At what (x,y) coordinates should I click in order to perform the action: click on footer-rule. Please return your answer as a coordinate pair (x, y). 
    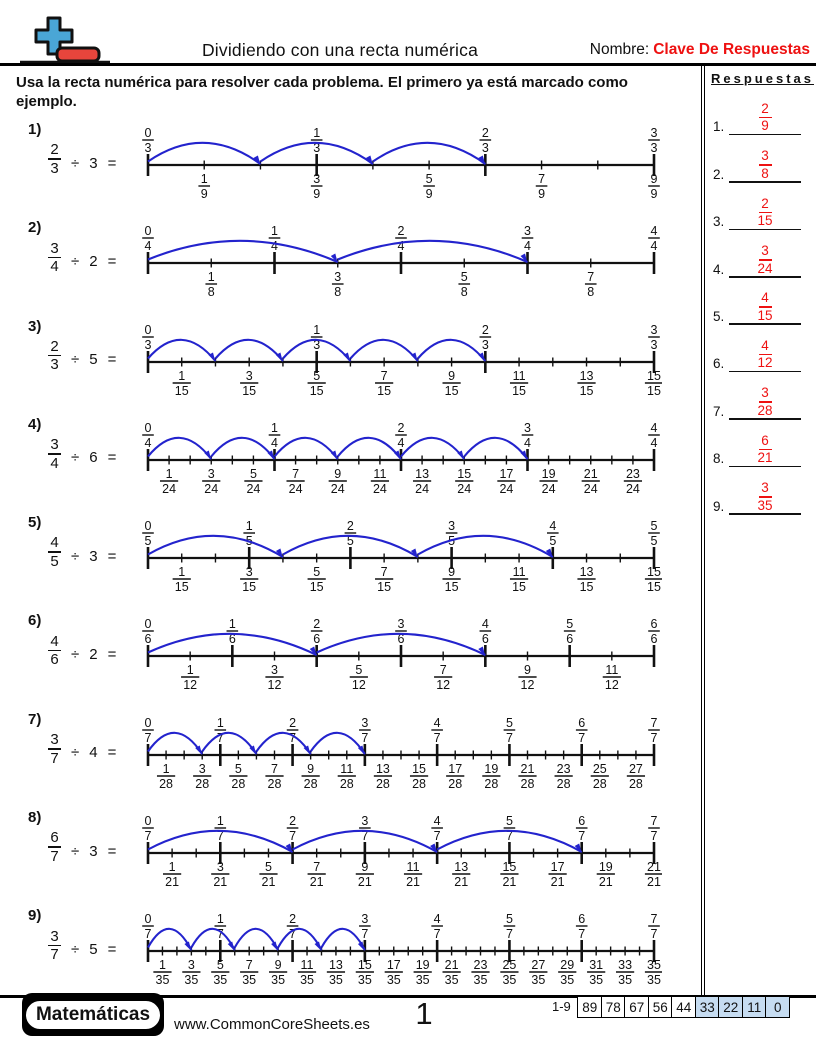
    Looking at the image, I should click on (408, 996).